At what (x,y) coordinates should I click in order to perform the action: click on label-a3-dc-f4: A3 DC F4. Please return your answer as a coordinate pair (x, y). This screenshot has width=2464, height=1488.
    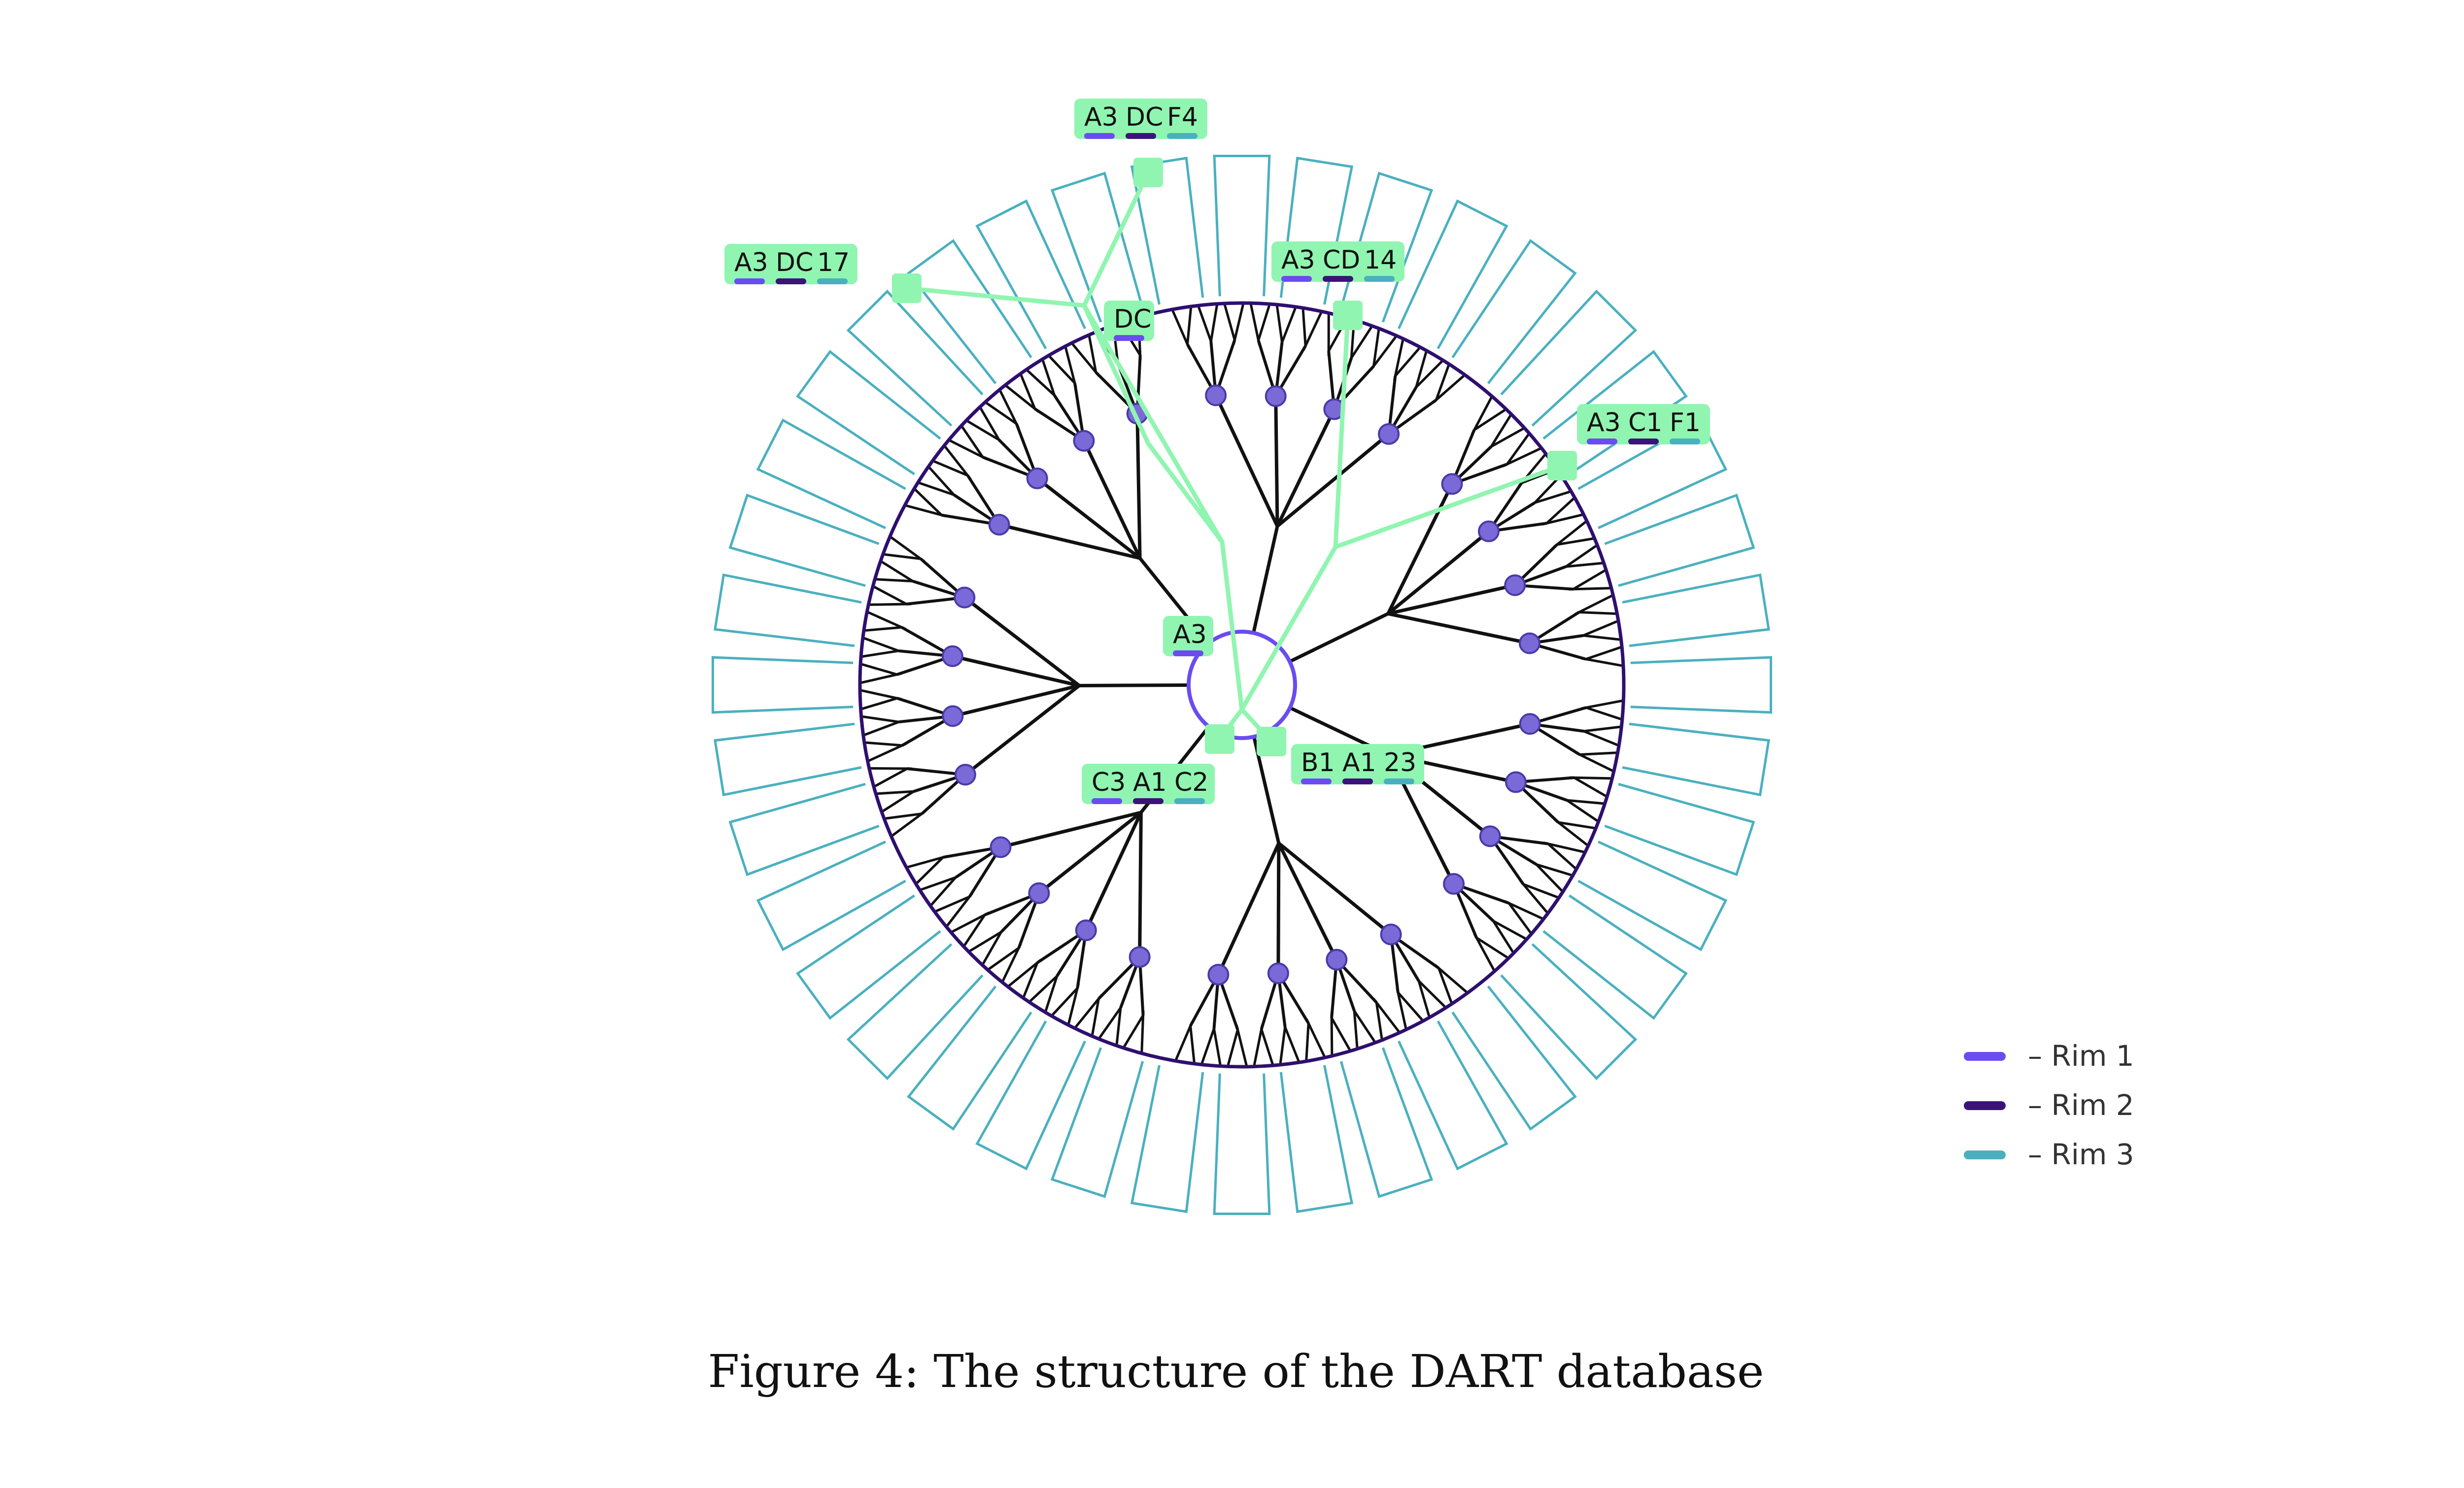
    Looking at the image, I should click on (1140, 119).